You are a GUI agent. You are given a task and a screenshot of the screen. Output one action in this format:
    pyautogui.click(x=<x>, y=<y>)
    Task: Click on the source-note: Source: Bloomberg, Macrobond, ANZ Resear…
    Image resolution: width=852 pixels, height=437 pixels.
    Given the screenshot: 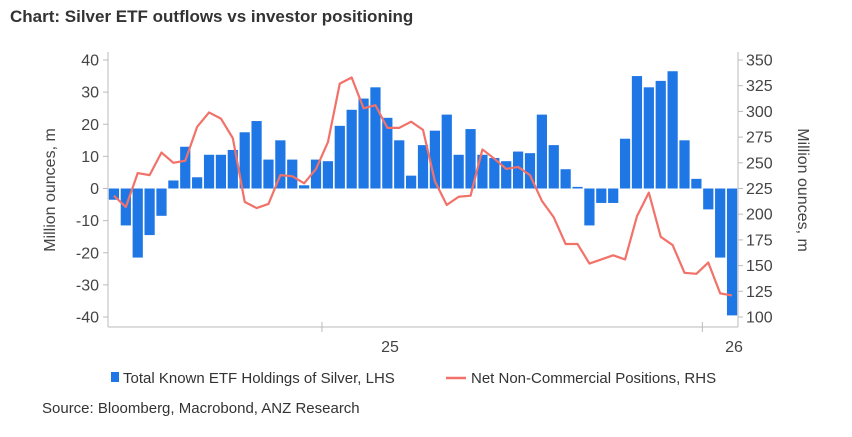 What is the action you would take?
    pyautogui.click(x=201, y=408)
    